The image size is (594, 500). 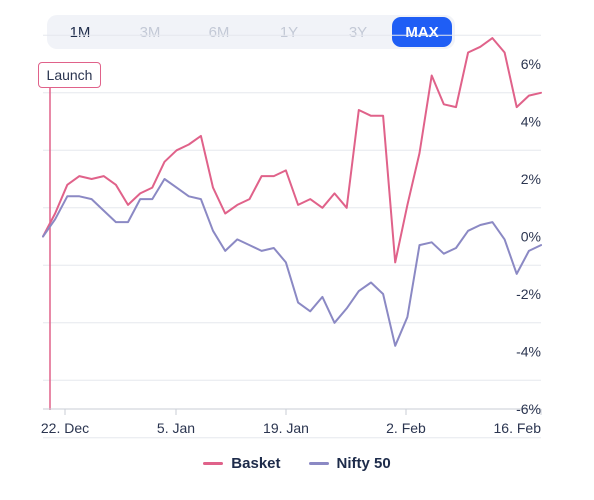 What do you see at coordinates (422, 32) in the screenshot?
I see `range-max-button: MAX` at bounding box center [422, 32].